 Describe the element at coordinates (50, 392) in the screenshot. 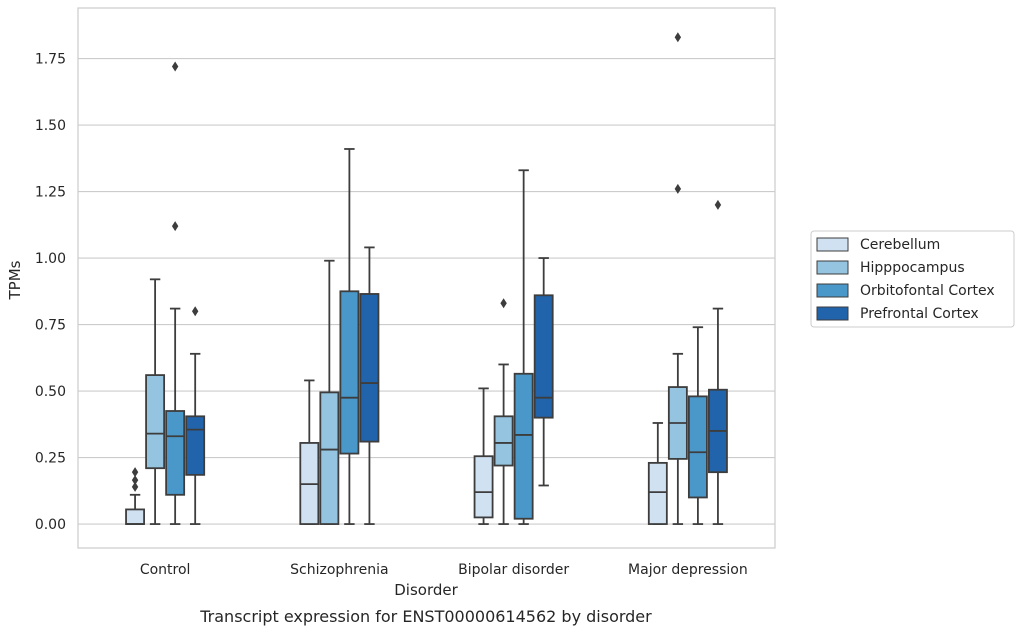

I see `y-tick-label: 0.50` at that location.